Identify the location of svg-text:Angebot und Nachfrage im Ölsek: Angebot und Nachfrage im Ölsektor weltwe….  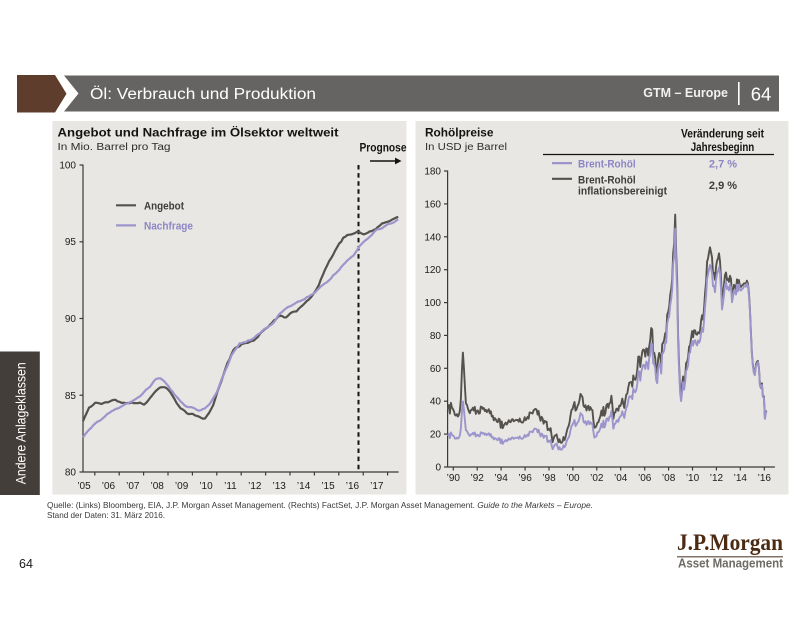
(198, 133).